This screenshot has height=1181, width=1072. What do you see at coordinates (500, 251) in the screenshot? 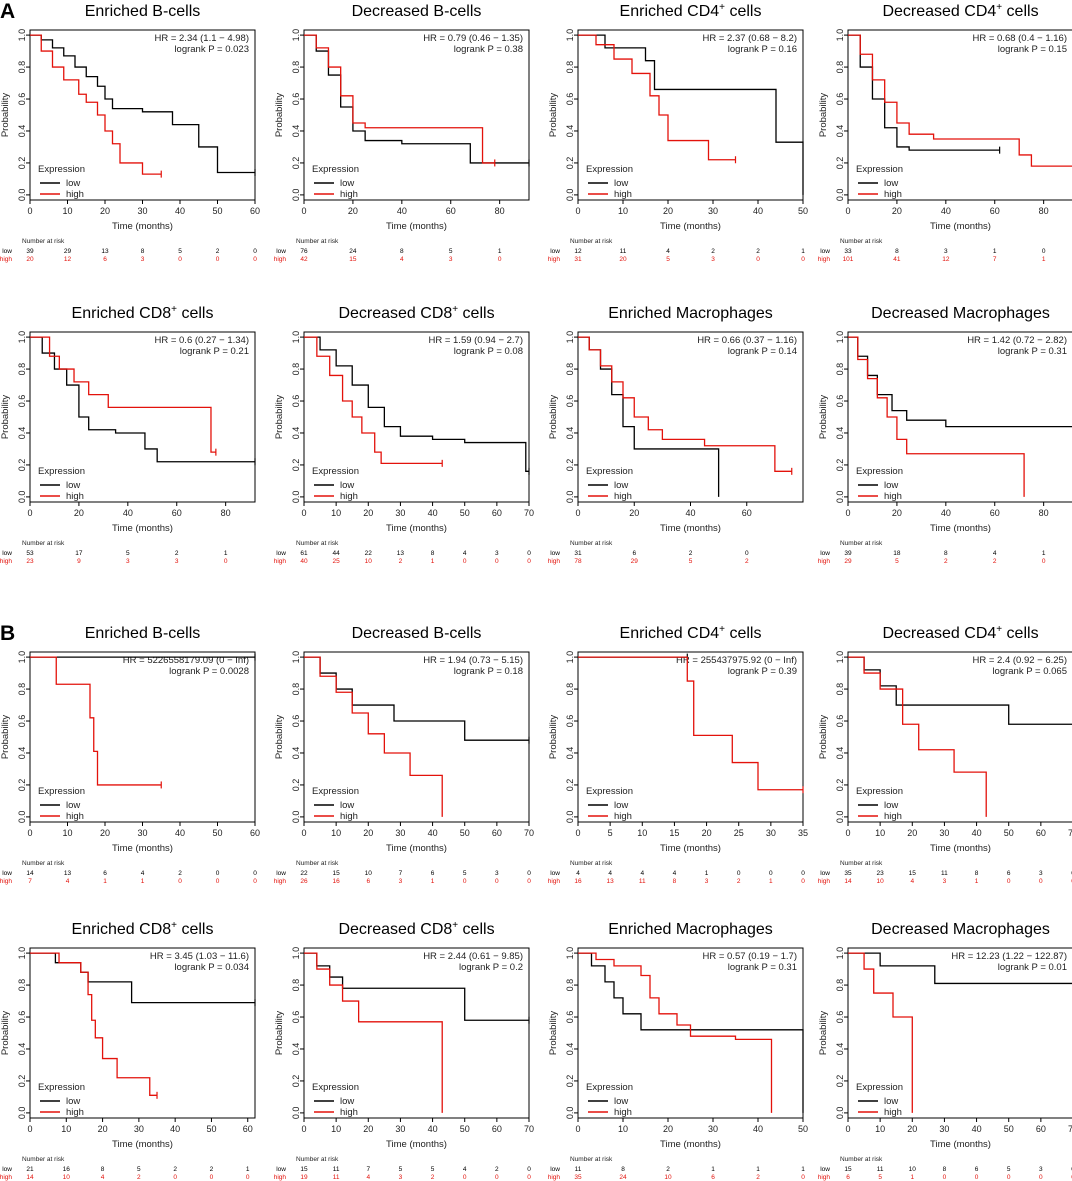
I see `risk-value-low: 1` at bounding box center [500, 251].